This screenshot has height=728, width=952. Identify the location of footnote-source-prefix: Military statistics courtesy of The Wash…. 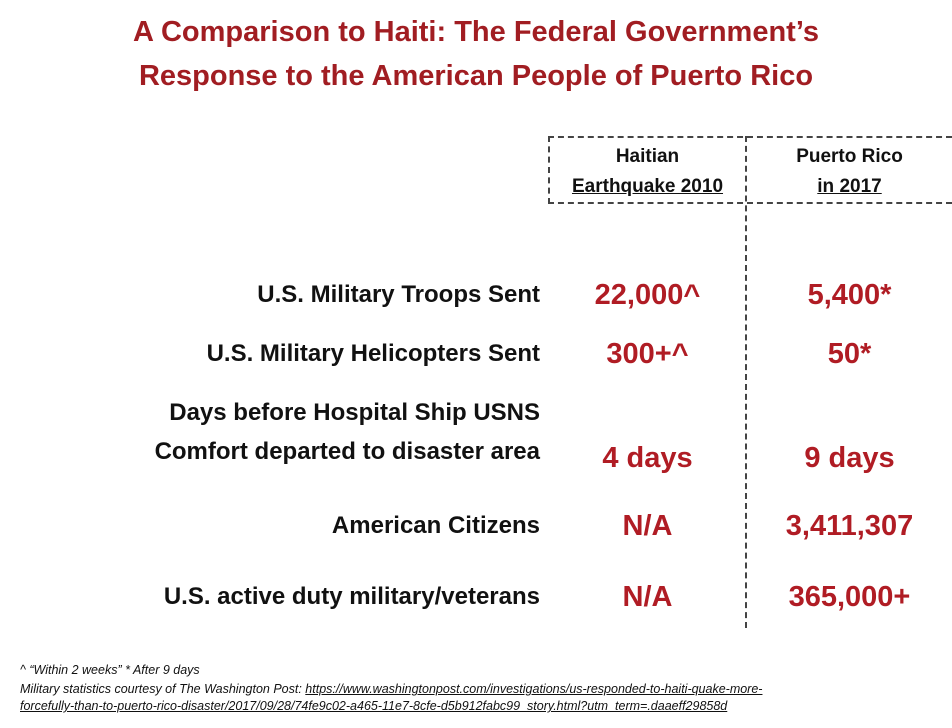
(163, 689).